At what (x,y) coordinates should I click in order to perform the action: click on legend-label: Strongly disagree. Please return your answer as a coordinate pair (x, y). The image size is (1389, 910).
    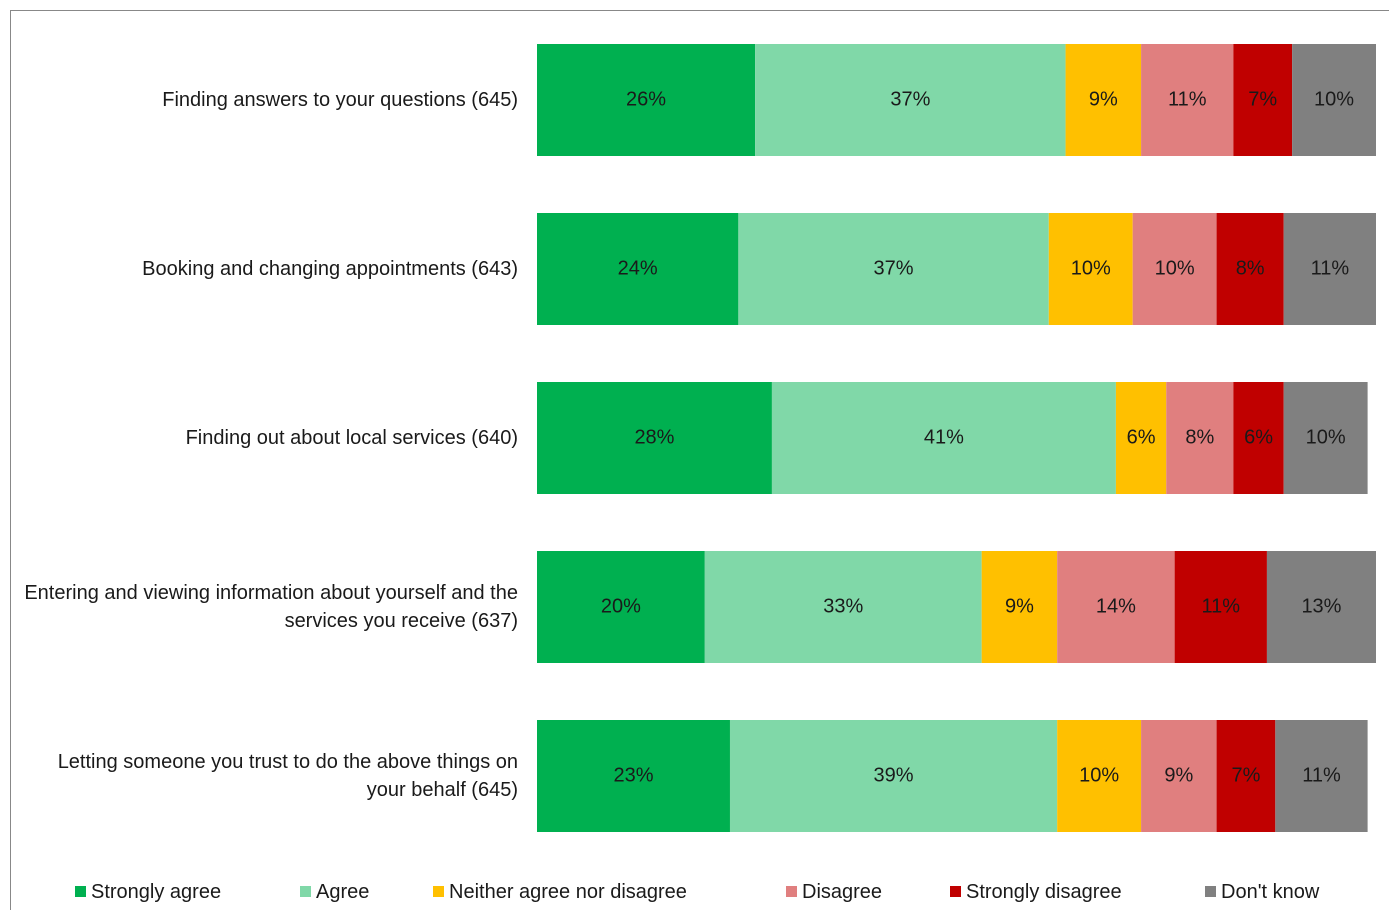
    Looking at the image, I should click on (1044, 892).